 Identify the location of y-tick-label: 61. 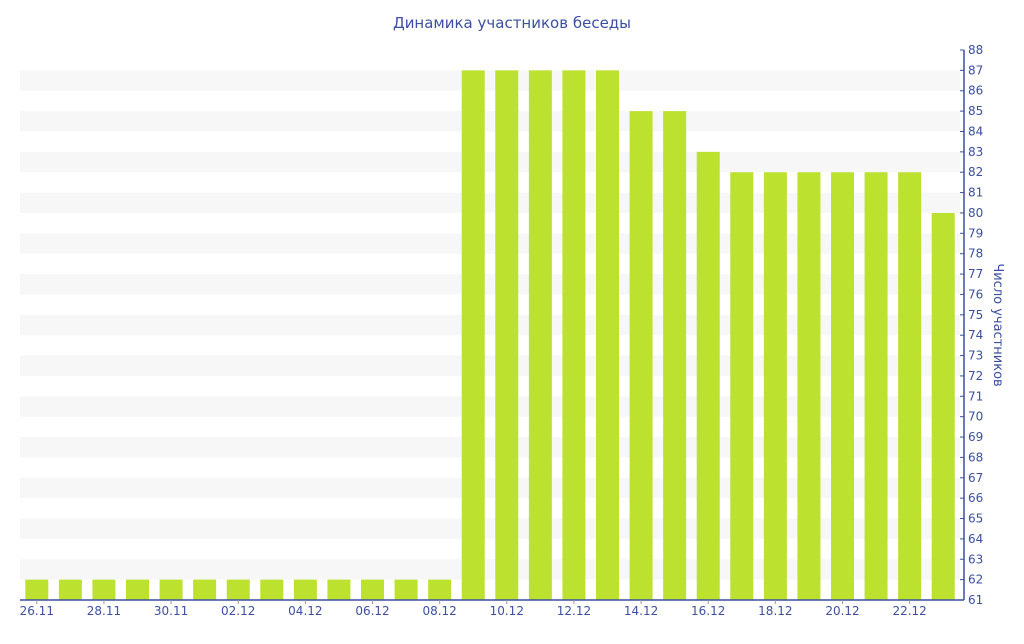
(975, 600).